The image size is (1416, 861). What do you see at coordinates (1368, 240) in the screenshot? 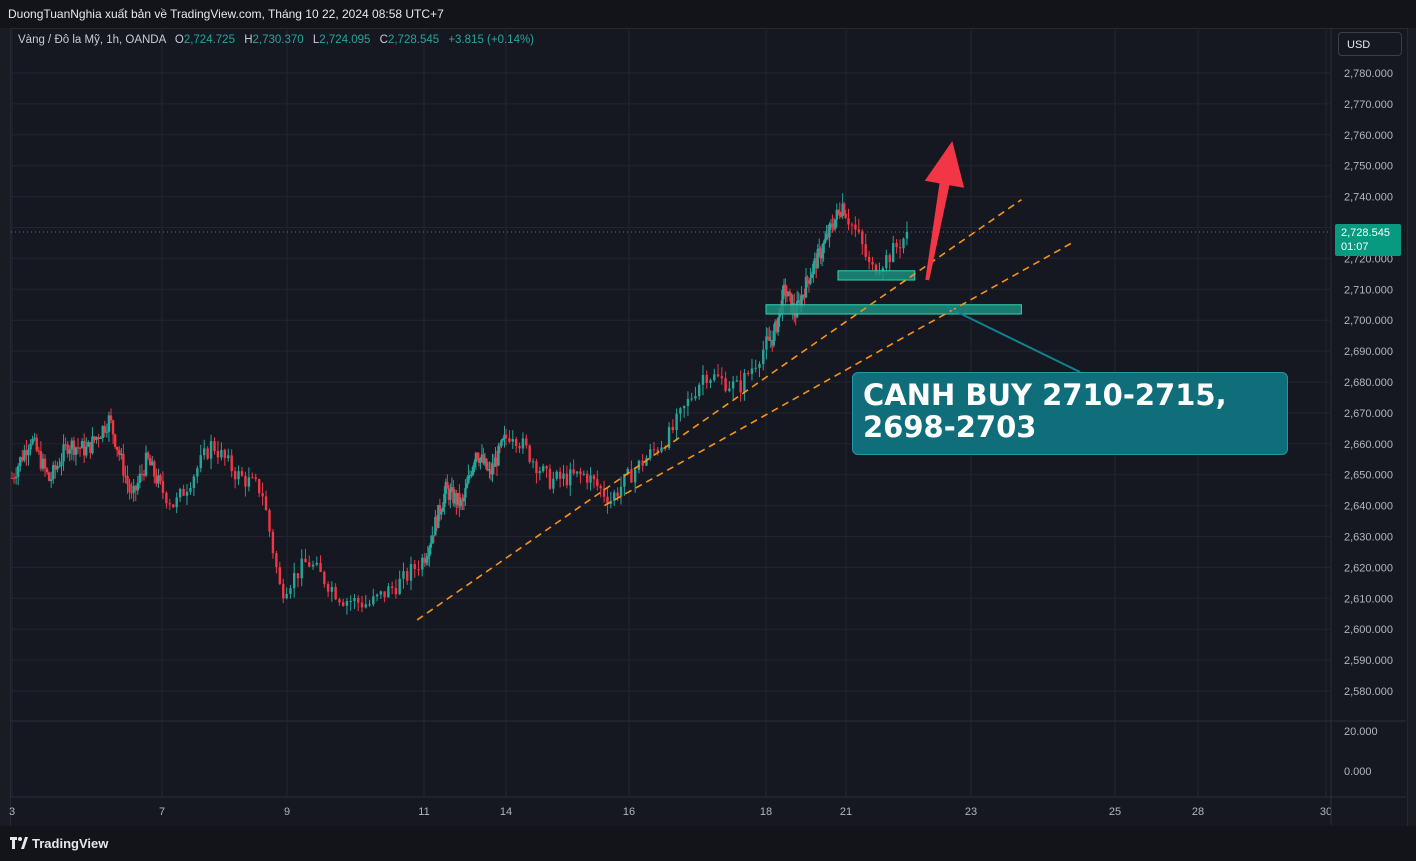
I see `last-price-tag: 2,728.545 01:07` at bounding box center [1368, 240].